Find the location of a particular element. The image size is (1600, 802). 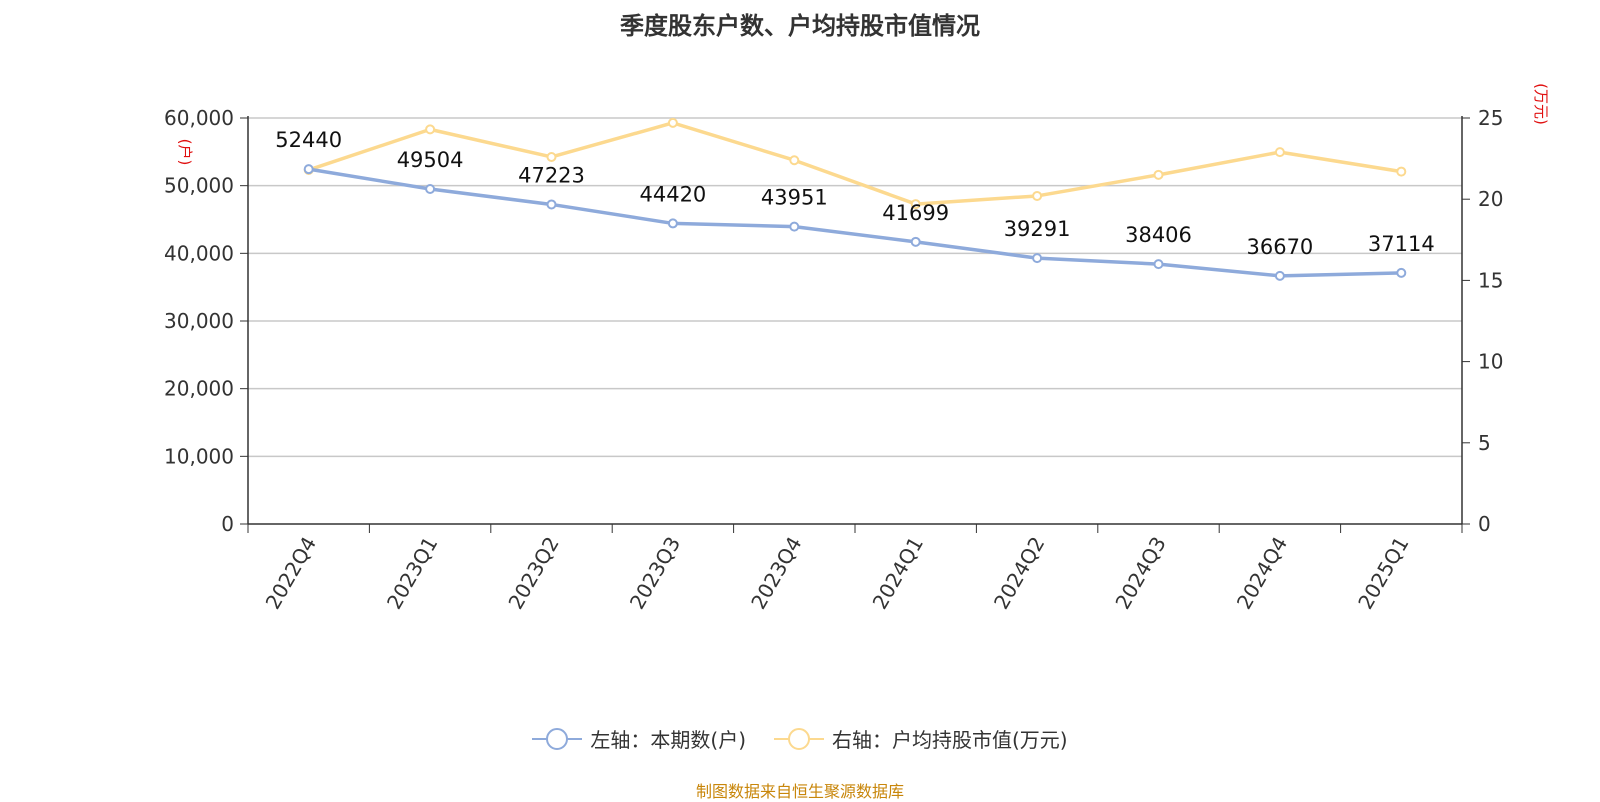

left-series-data-label: 41699 is located at coordinates (915, 213).